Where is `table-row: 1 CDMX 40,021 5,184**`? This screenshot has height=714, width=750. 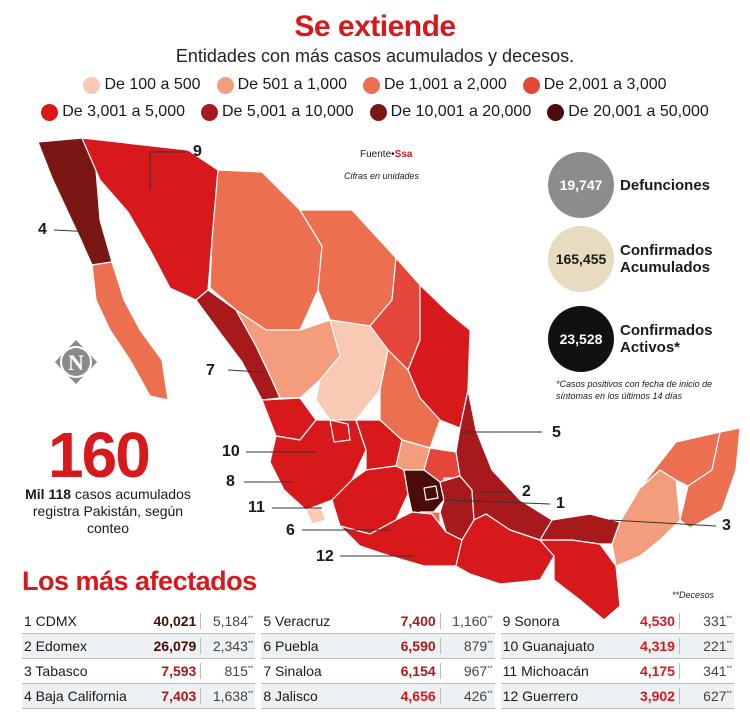 table-row: 1 CDMX 40,021 5,184** is located at coordinates (139, 621).